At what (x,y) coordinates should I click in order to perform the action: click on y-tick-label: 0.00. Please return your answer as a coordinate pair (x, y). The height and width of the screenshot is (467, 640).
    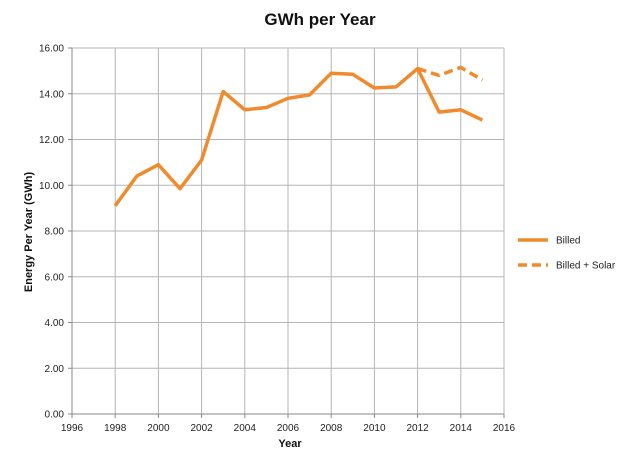
    Looking at the image, I should click on (55, 415).